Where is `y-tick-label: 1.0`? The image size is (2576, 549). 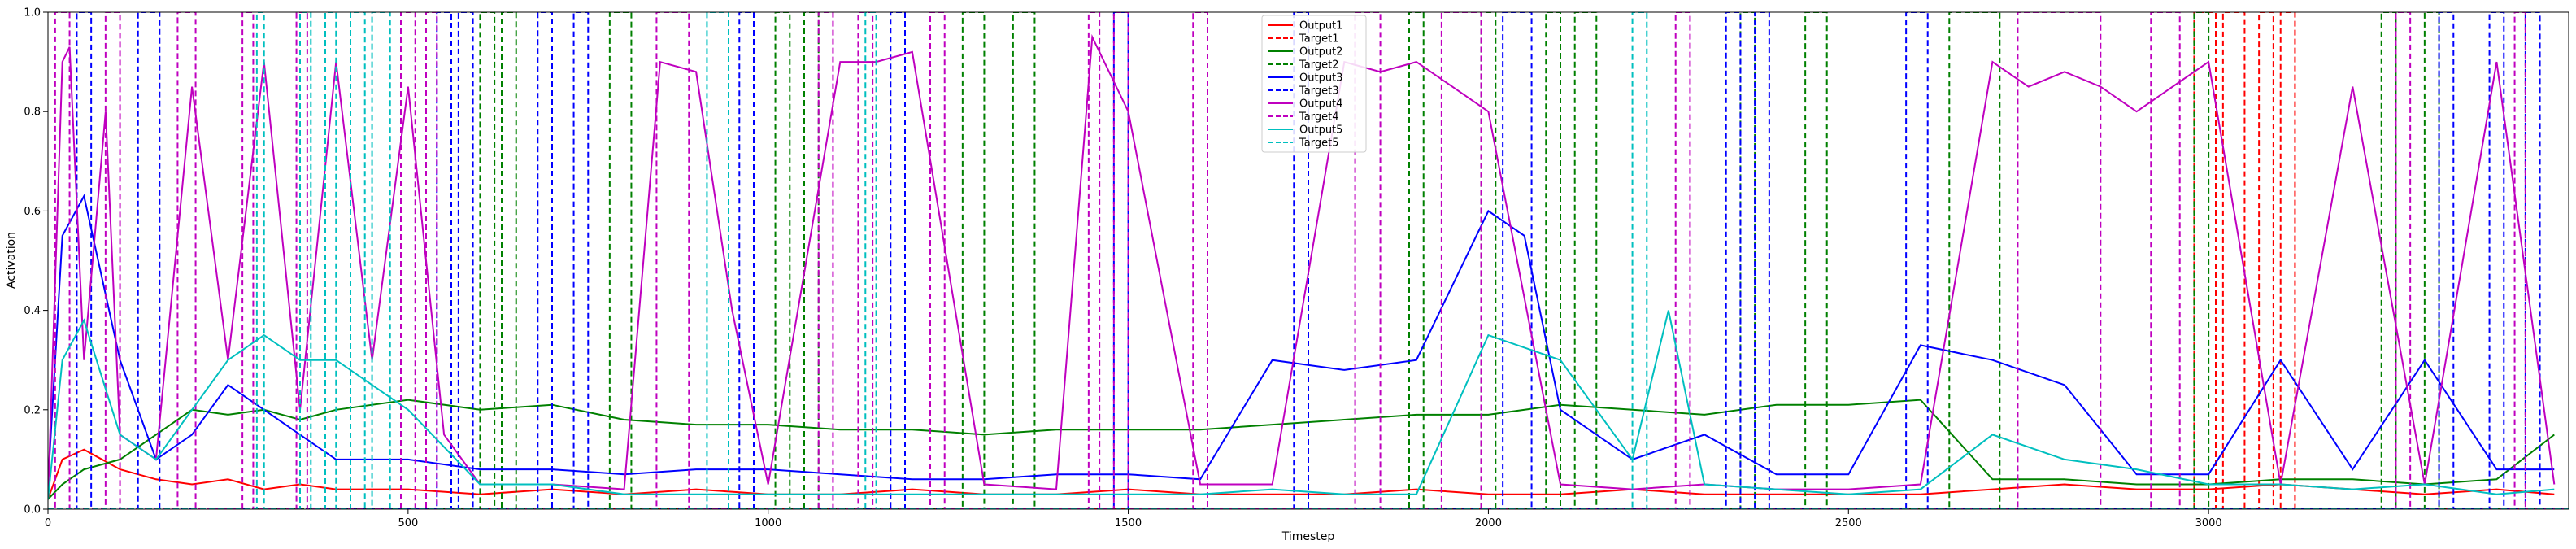
y-tick-label: 1.0 is located at coordinates (33, 13).